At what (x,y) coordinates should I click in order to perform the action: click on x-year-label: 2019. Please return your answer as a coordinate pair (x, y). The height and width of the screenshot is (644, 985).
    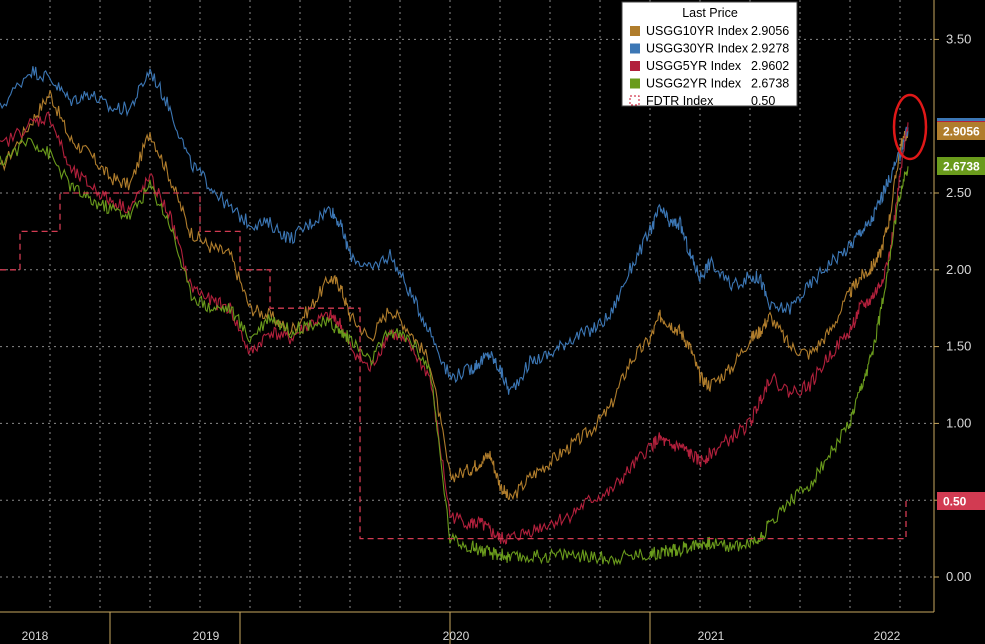
    Looking at the image, I should click on (206, 636).